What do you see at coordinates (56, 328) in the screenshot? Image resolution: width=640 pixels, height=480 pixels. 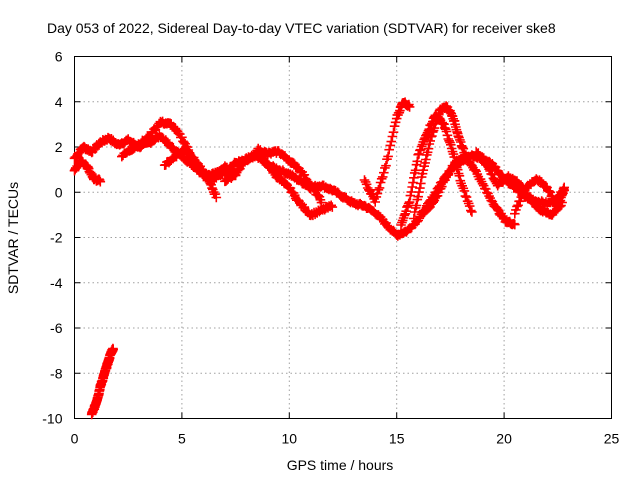 I see `y-tick-label: -6` at bounding box center [56, 328].